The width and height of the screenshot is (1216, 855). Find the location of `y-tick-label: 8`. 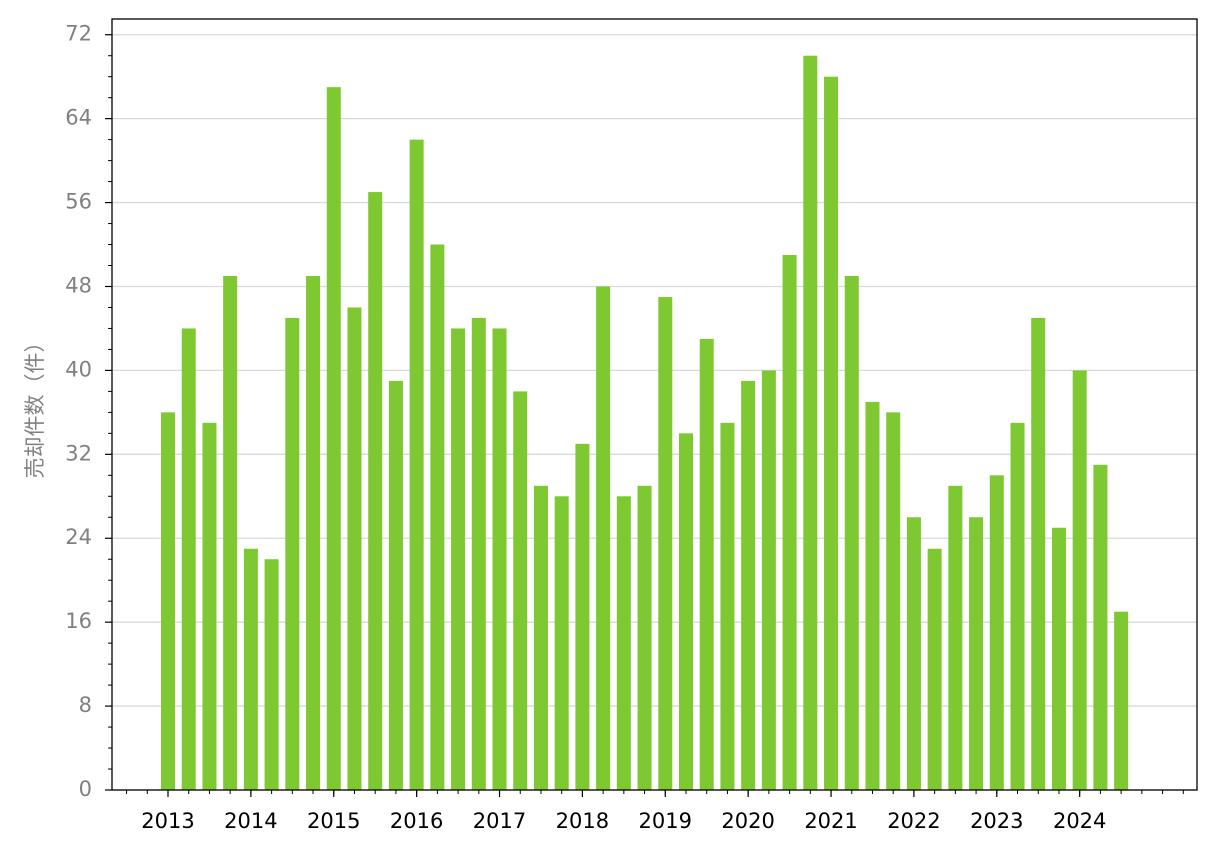

y-tick-label: 8 is located at coordinates (85, 705).